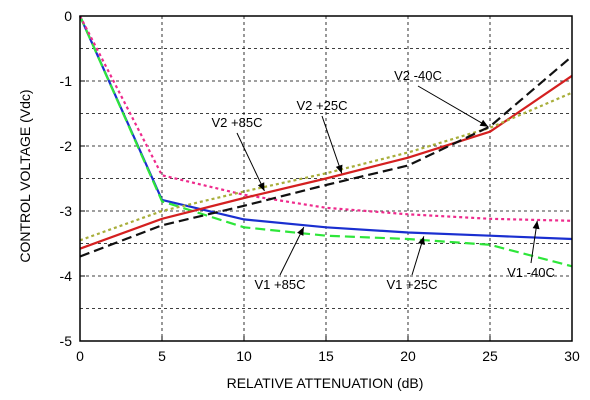  What do you see at coordinates (490, 356) in the screenshot?
I see `x-tick-label: 25` at bounding box center [490, 356].